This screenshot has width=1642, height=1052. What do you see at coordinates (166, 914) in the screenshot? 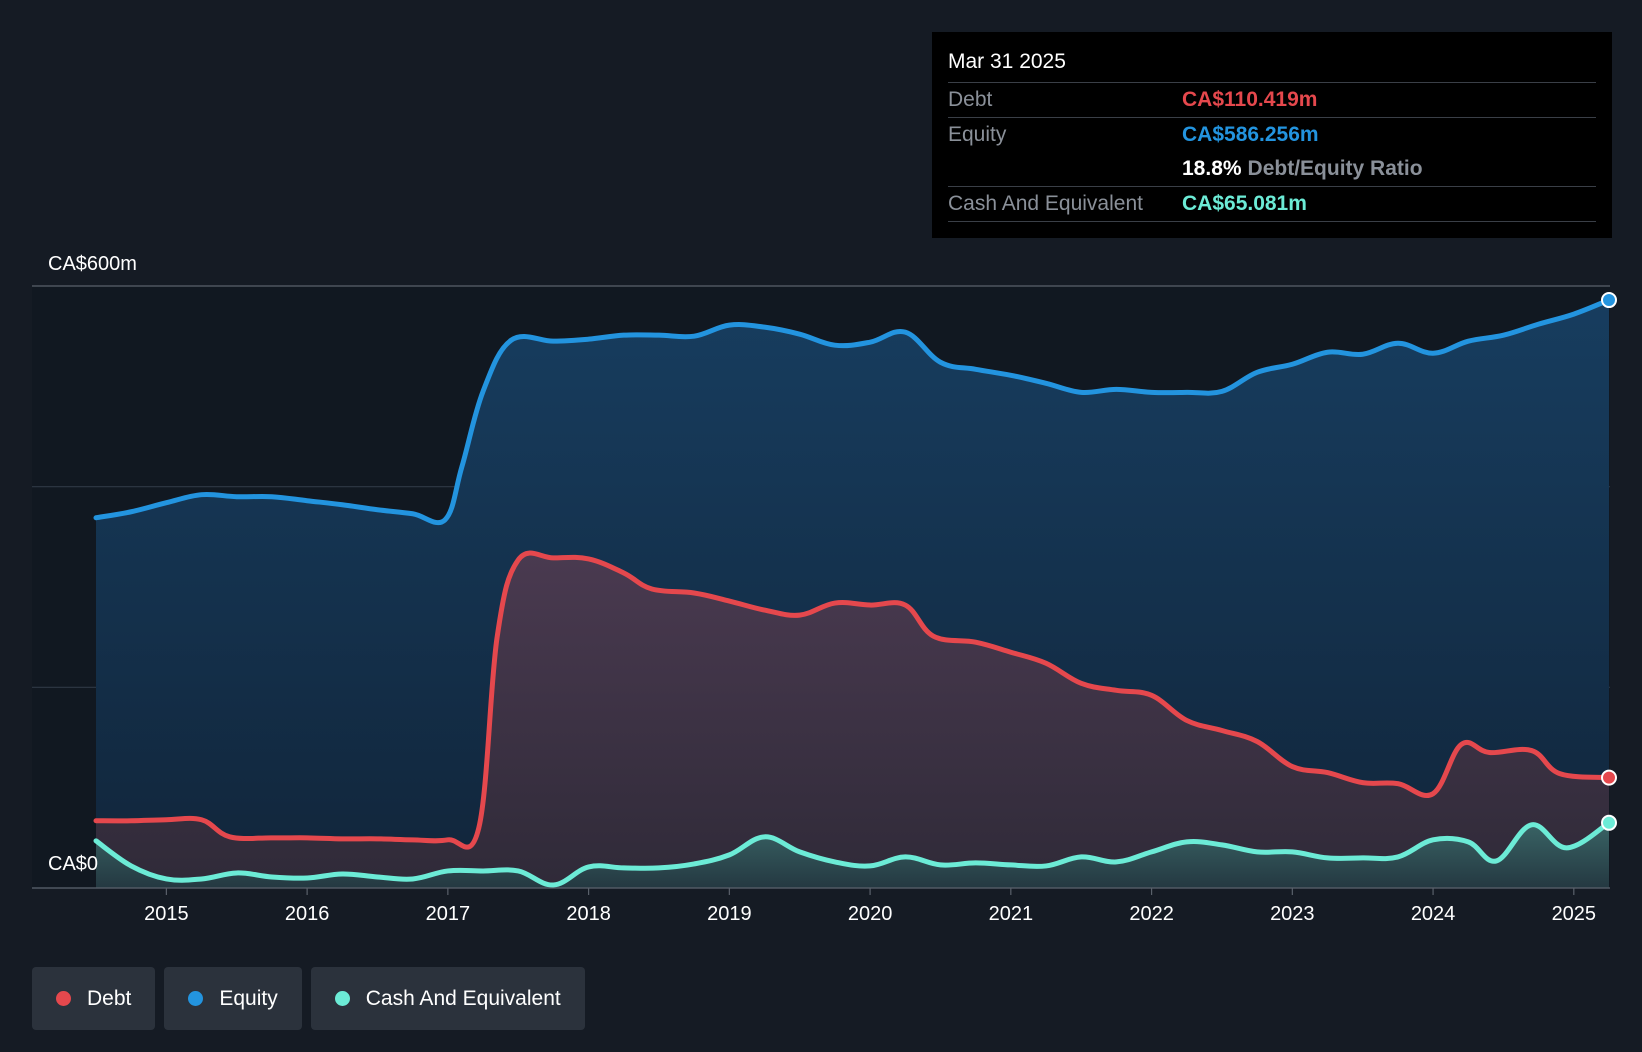
I see `x-tick-label: 2015` at bounding box center [166, 914].